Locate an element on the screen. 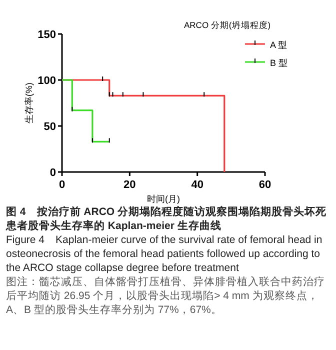  y-tick-label: 150 is located at coordinates (47, 35).